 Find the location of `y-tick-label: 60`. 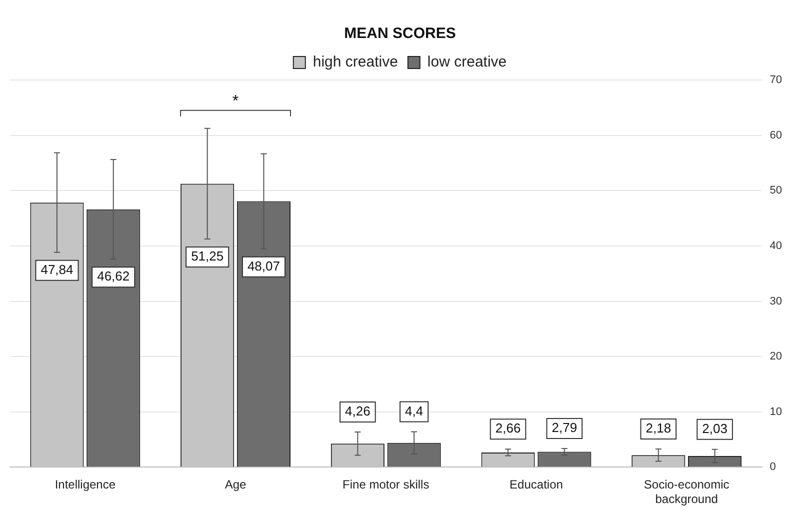

y-tick-label: 60 is located at coordinates (776, 135).